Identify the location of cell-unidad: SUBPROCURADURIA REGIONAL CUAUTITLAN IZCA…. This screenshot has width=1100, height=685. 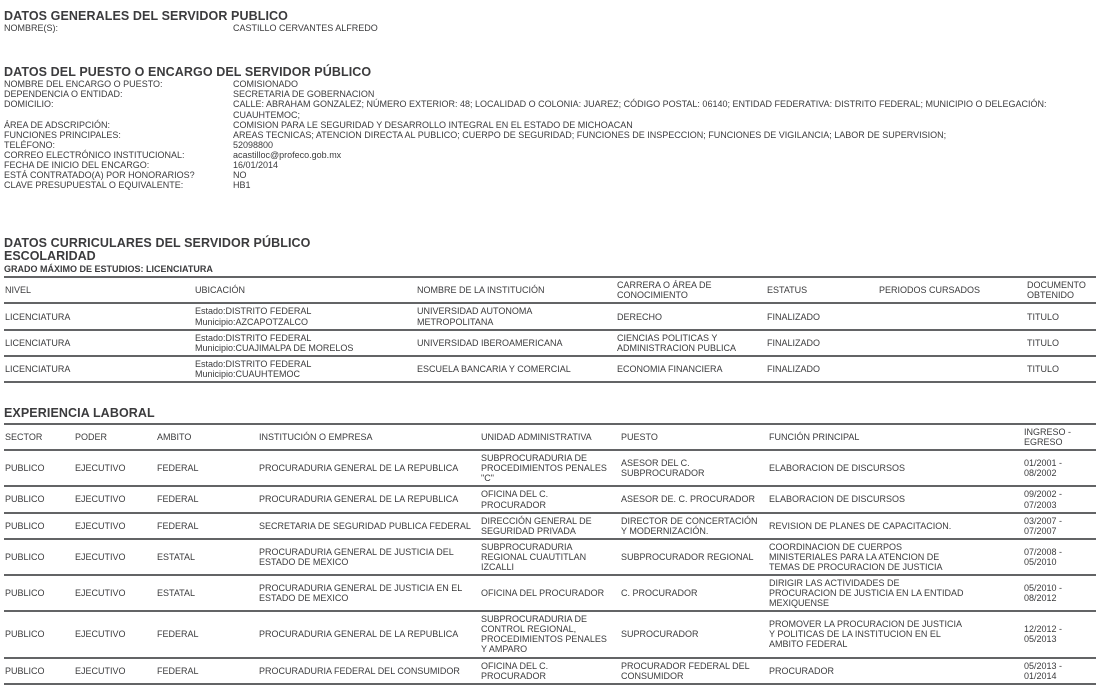
(534, 556).